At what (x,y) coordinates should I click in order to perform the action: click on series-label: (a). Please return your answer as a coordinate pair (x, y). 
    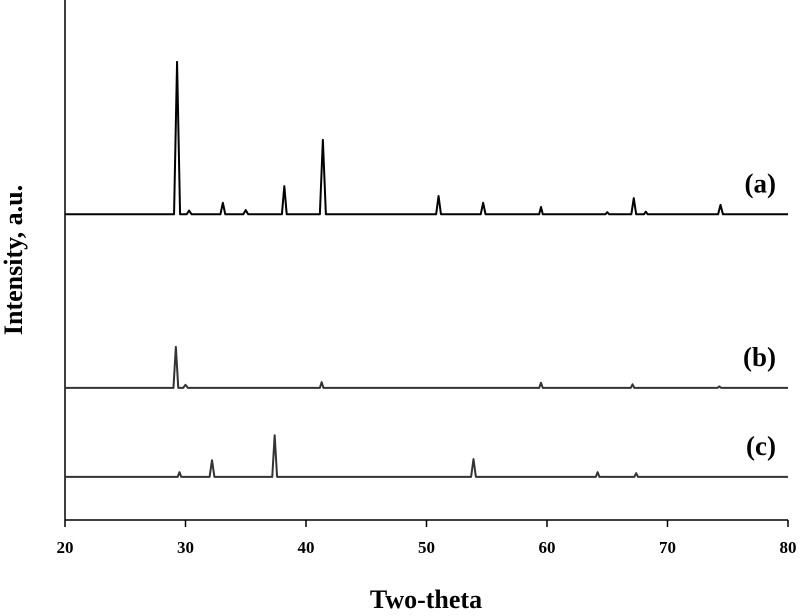
    Looking at the image, I should click on (760, 183).